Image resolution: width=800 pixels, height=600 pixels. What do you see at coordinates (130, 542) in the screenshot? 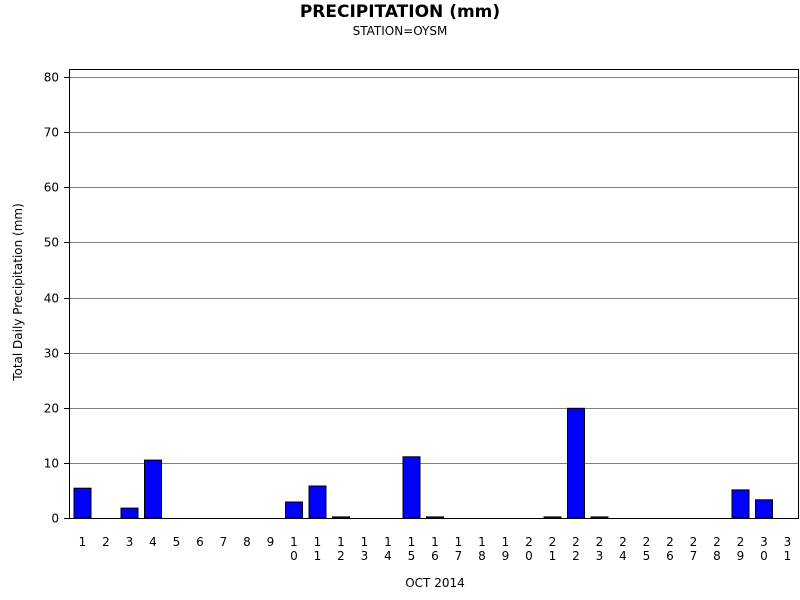
I see `x-tick-label: 3` at bounding box center [130, 542].